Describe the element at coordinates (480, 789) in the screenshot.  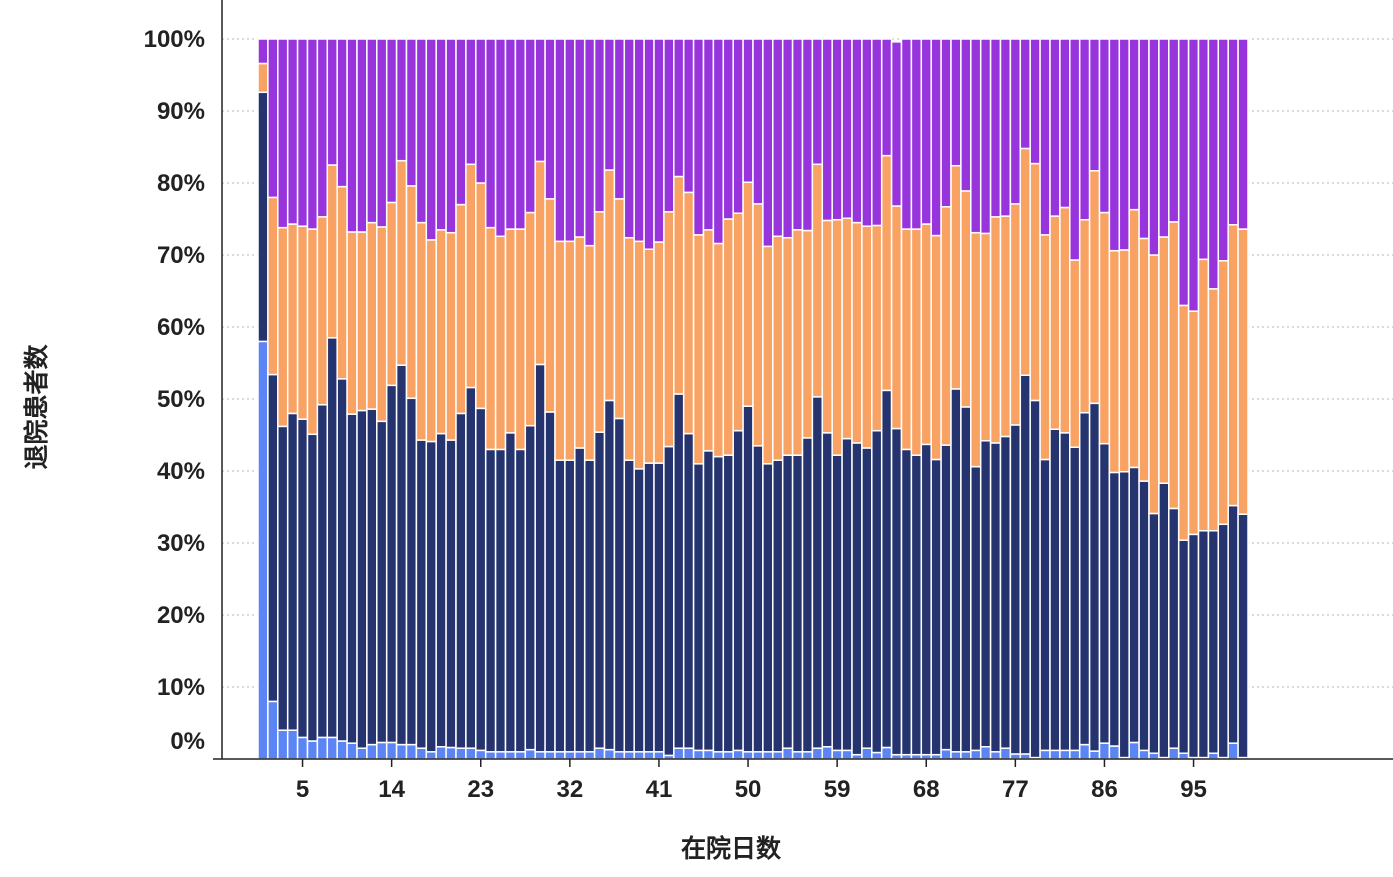
I see `x-tick-label: 23` at that location.